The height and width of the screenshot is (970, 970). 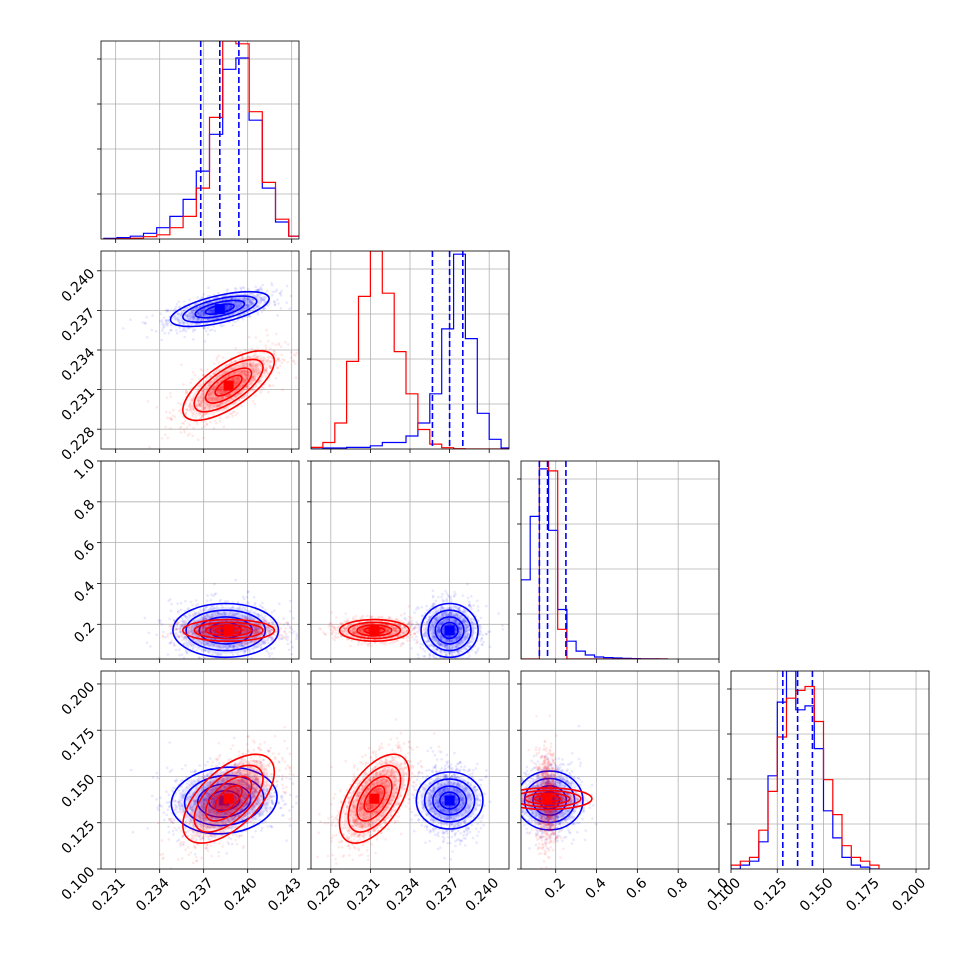 What do you see at coordinates (84, 469) in the screenshot?
I see `y-tick-label: 1.0` at bounding box center [84, 469].